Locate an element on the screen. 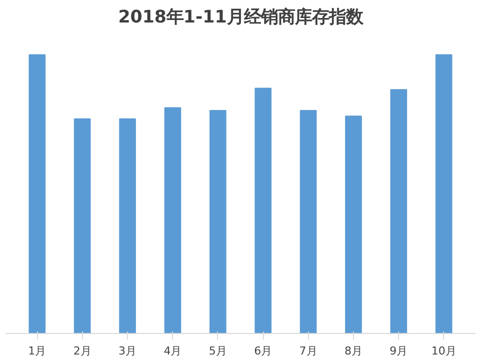 This screenshot has width=480, height=360. x-tick-label: 9月 is located at coordinates (399, 351).